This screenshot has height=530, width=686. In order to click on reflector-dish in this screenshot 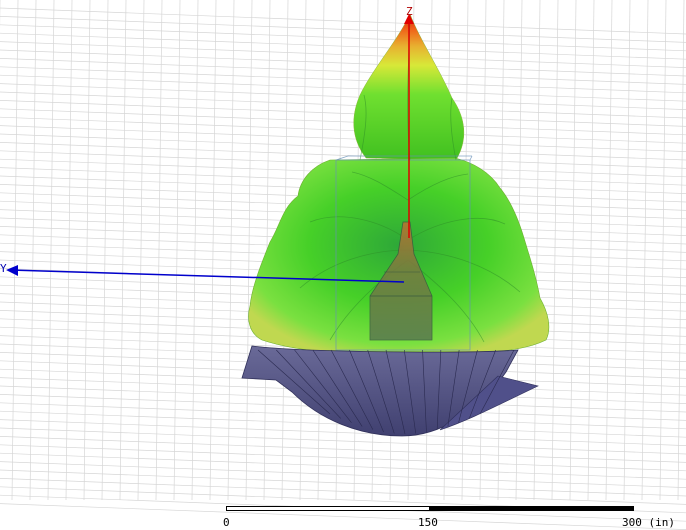, I will do `click(390, 391)`.